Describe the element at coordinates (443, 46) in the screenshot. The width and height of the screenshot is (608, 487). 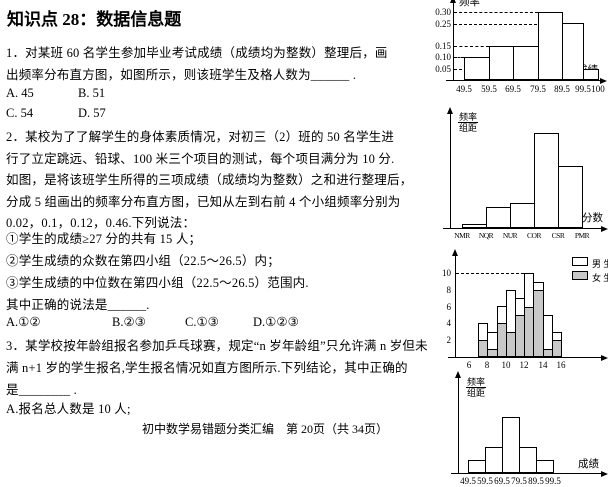
I see `y-tick-label: 0.15` at that location.